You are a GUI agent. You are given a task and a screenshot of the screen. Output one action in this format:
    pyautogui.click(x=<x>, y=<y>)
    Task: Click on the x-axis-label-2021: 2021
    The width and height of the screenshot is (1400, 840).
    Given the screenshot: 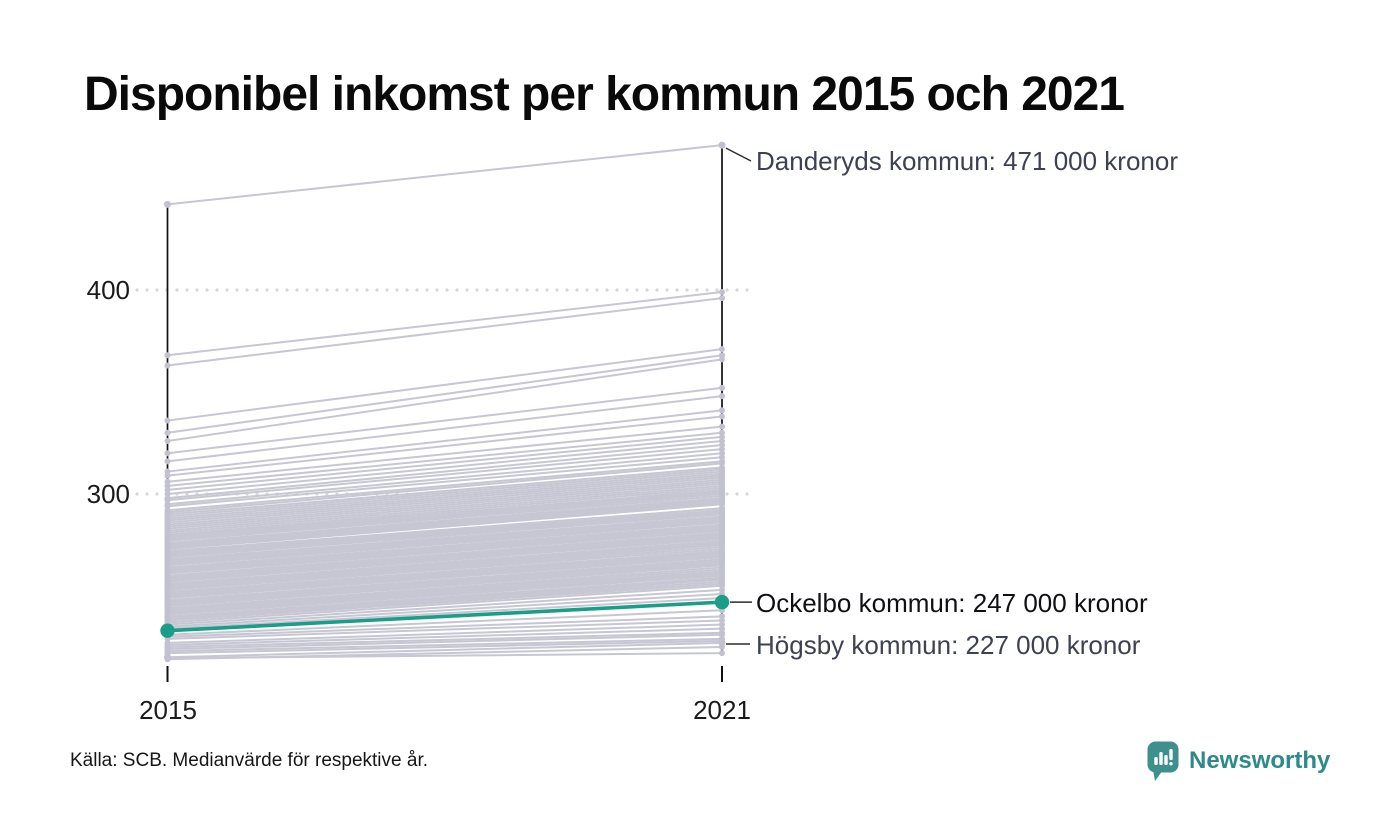 What is the action you would take?
    pyautogui.click(x=722, y=710)
    